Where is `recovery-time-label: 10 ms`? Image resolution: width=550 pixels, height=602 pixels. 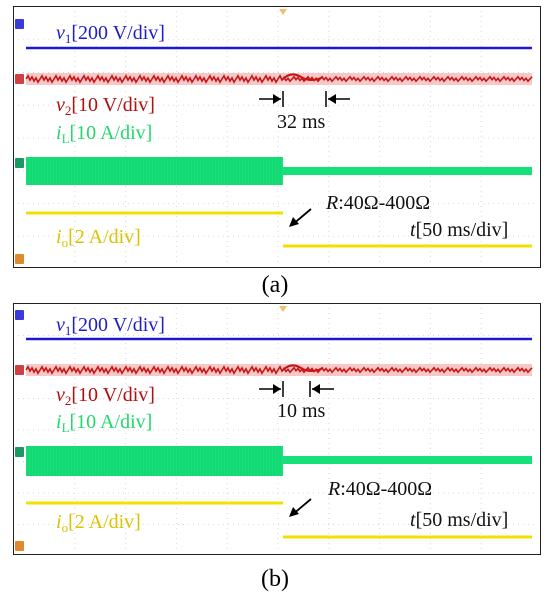
recovery-time-label: 10 ms is located at coordinates (301, 411).